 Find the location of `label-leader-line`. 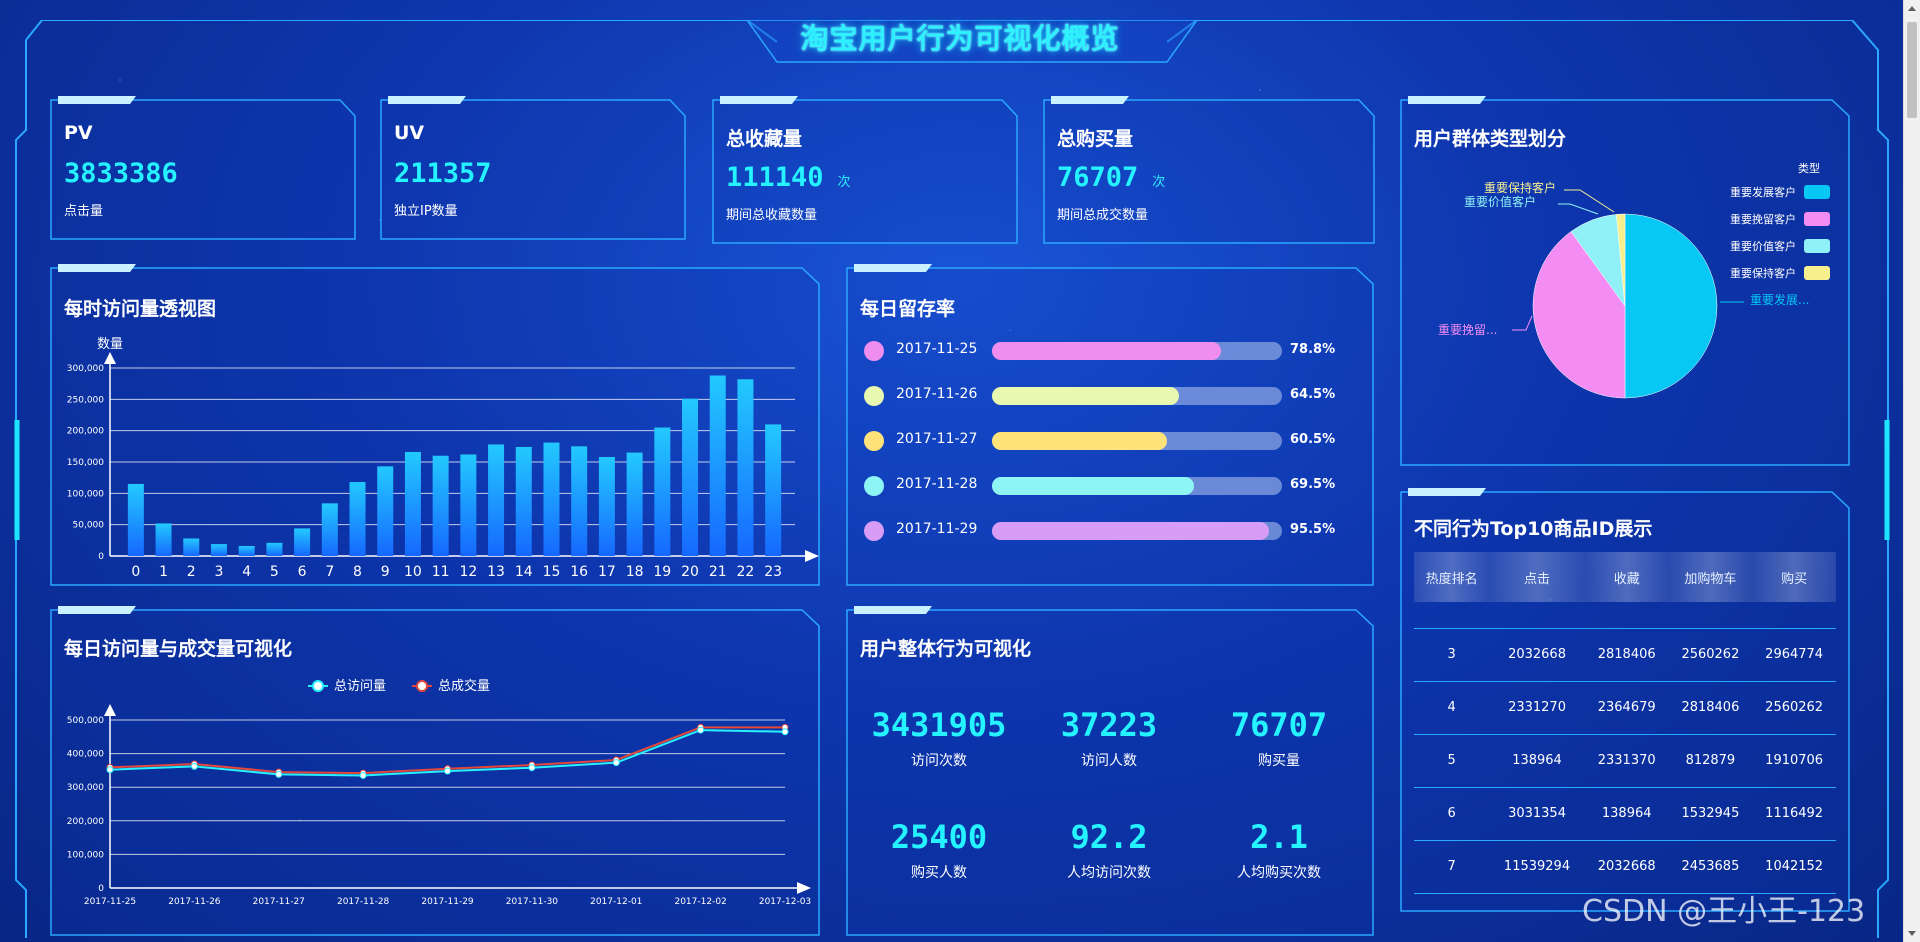

label-leader-line is located at coordinates (1522, 323).